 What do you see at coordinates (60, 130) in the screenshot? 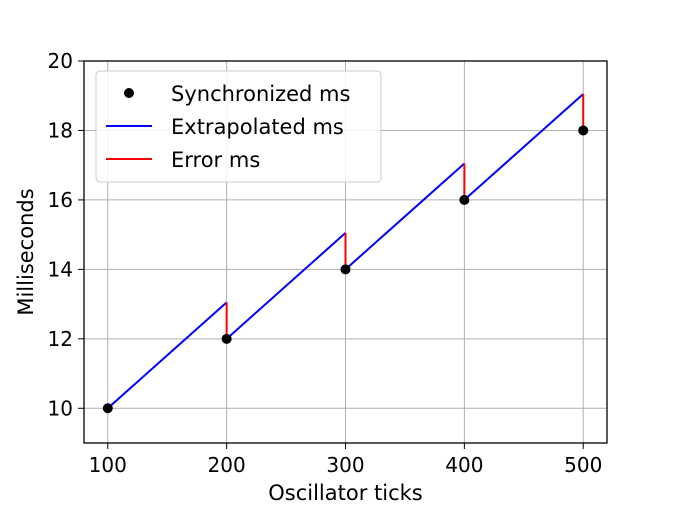
I see `y-tick-label: 18` at bounding box center [60, 130].